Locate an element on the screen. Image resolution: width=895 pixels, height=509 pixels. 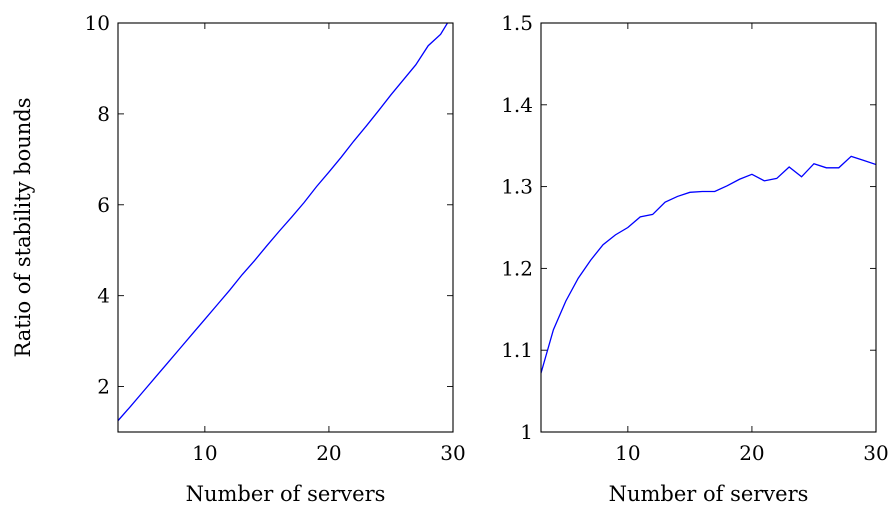
y-tick-label: 1.4 is located at coordinates (517, 105).